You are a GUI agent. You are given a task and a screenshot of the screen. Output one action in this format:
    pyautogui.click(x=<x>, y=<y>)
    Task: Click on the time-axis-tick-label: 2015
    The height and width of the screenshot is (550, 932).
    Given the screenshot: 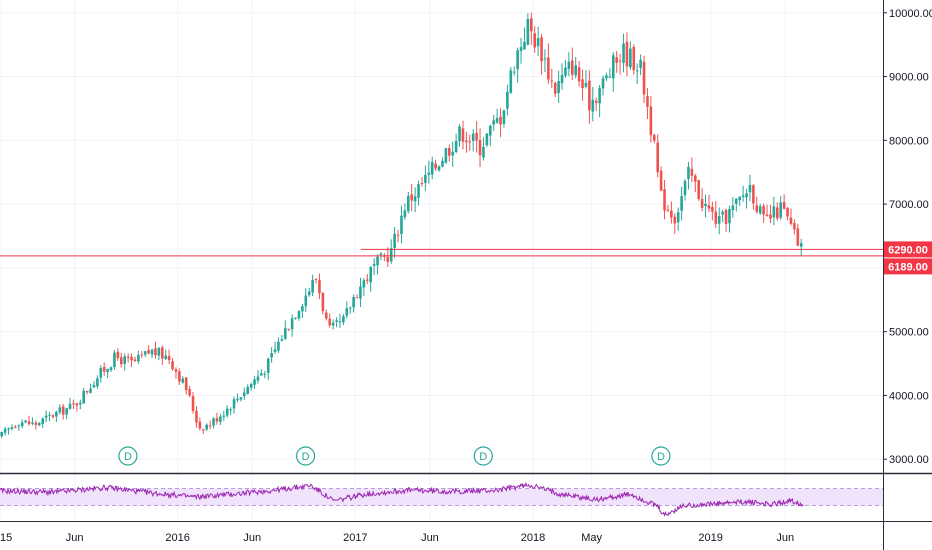 What is the action you would take?
    pyautogui.click(x=6, y=538)
    